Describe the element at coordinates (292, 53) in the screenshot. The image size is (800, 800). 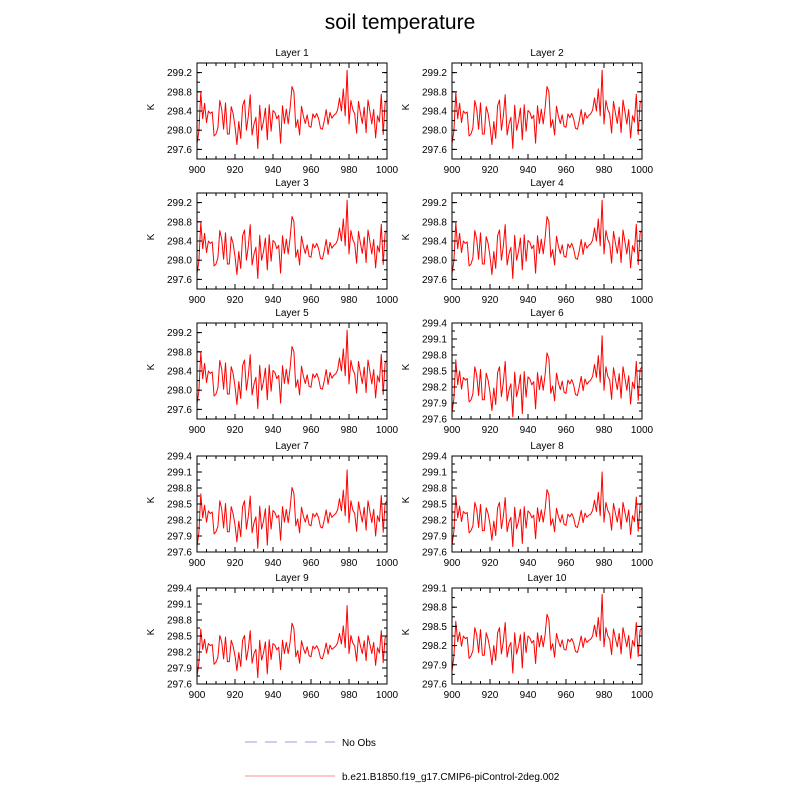
I see `panel-title: Layer 1` at that location.